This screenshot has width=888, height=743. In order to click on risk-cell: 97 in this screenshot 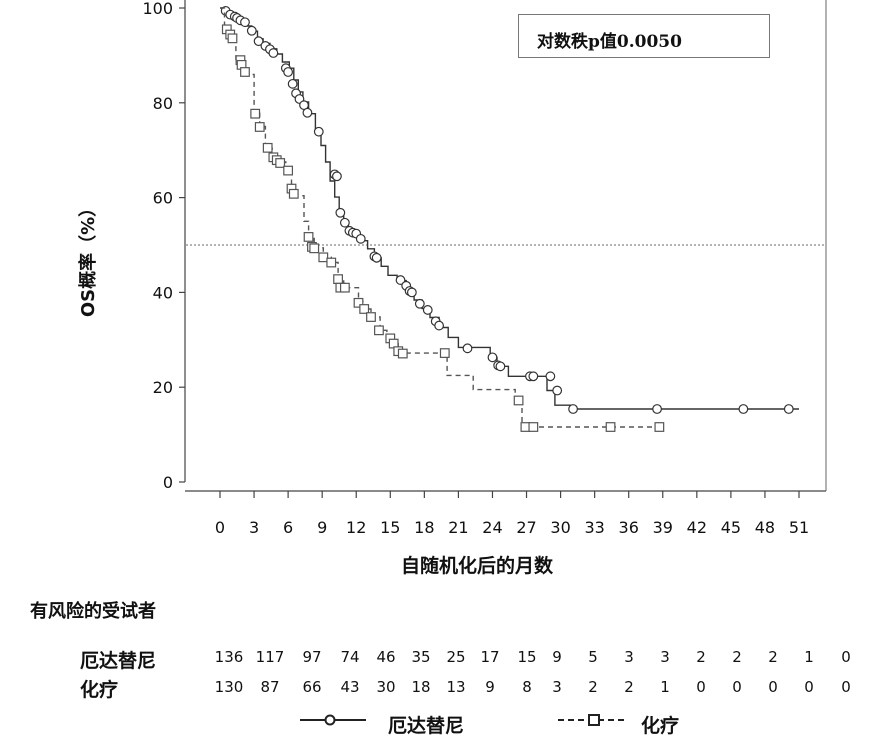, I will do `click(312, 657)`.